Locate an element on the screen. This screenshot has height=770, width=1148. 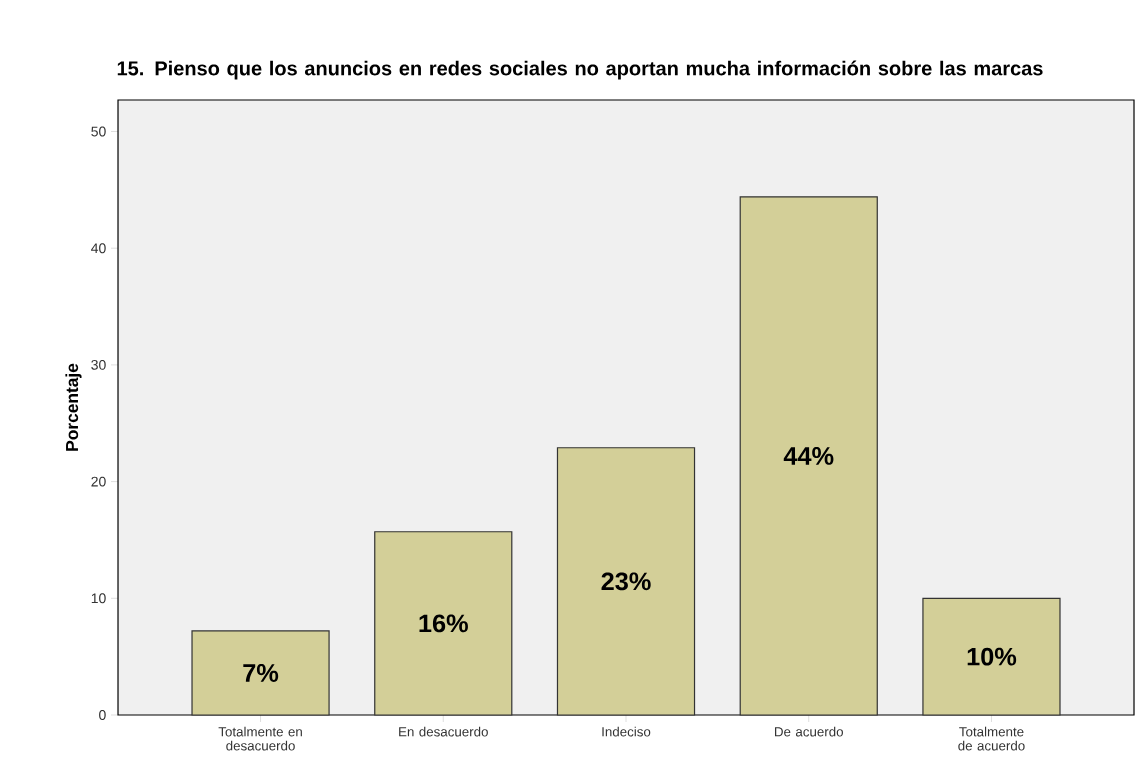
y-tick-label: 10 is located at coordinates (98, 598).